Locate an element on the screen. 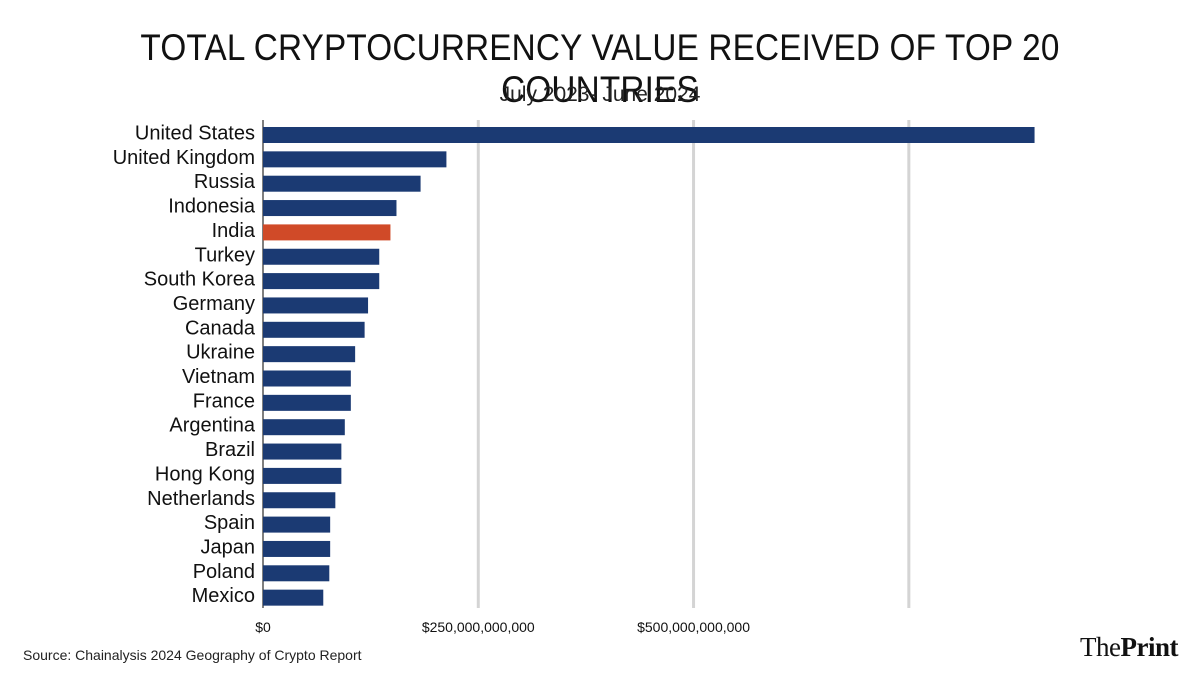 The height and width of the screenshot is (675, 1200). category-label: Germany is located at coordinates (214, 304).